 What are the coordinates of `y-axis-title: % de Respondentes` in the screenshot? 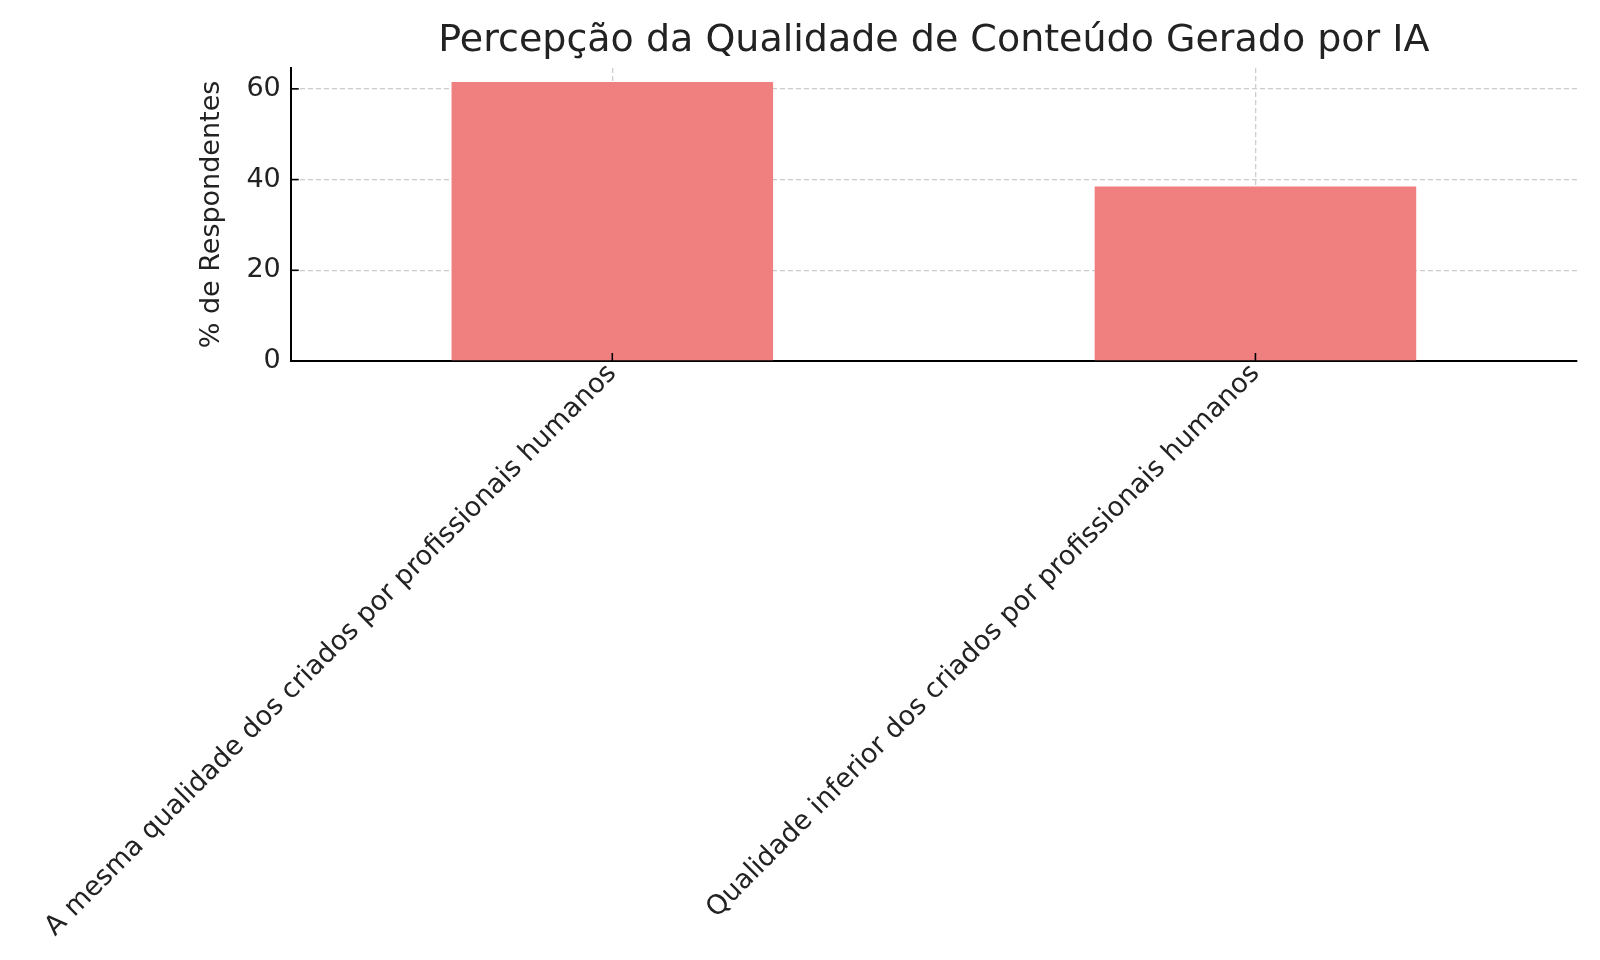 It's located at (210, 214).